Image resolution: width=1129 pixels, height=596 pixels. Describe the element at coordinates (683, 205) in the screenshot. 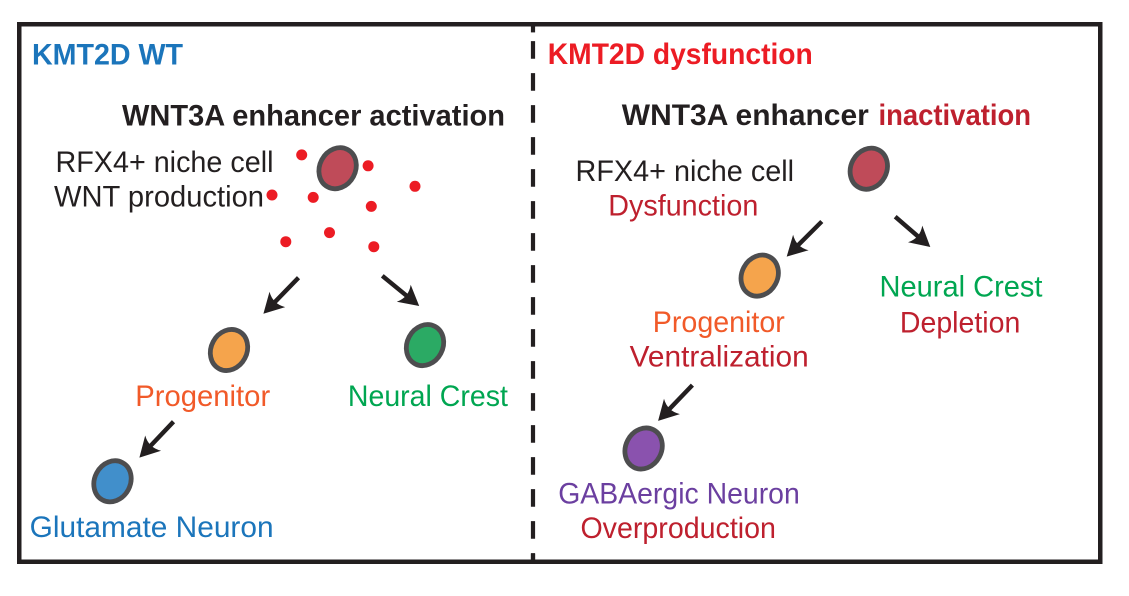

I see `svg-text: Dysfunction` at that location.